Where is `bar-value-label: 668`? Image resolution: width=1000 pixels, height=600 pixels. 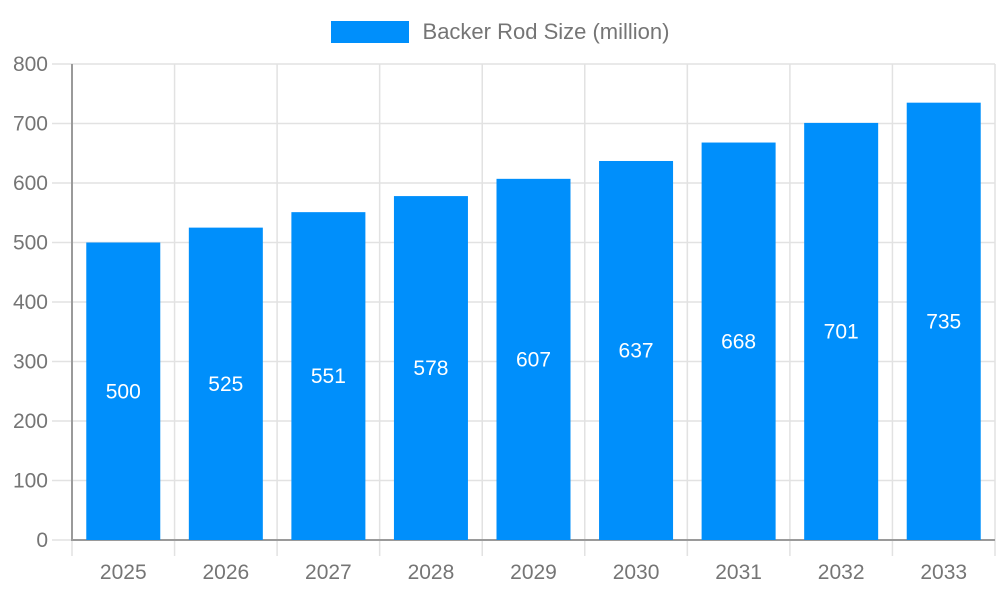 bar-value-label: 668 is located at coordinates (738, 341).